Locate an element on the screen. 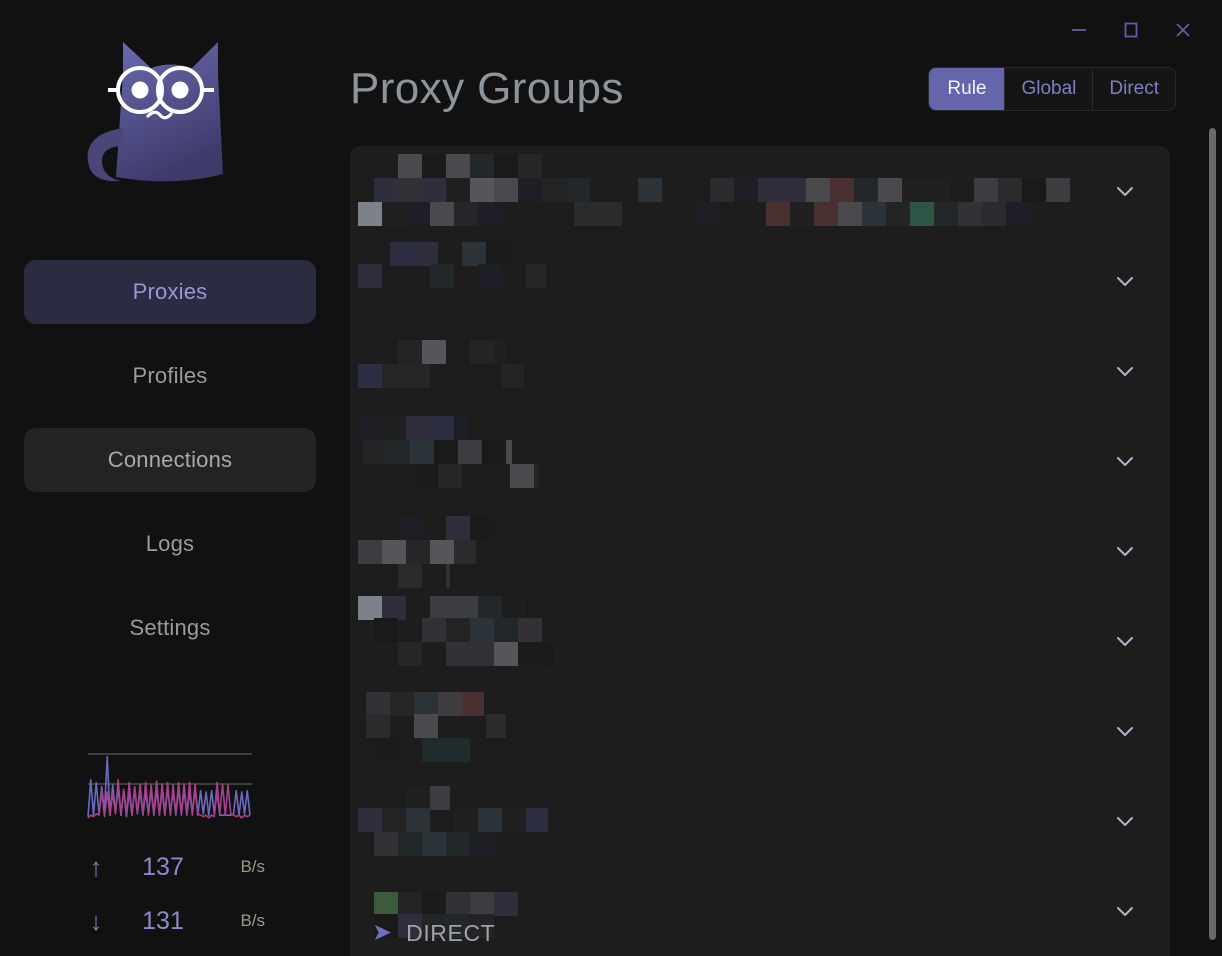 The image size is (1222, 956). sidebar-item-logs: Logs is located at coordinates (170, 544).